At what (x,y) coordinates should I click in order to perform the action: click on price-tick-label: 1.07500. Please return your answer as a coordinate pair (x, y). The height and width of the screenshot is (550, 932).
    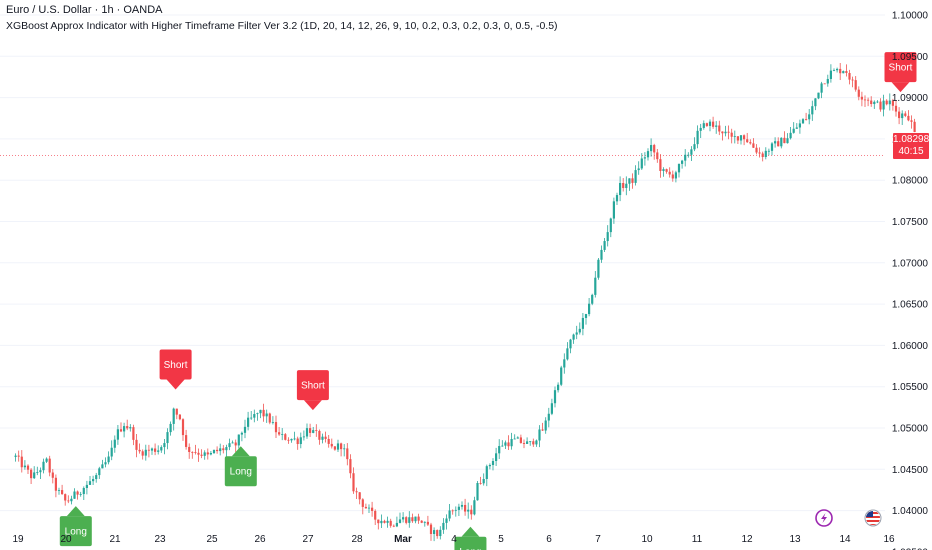
    Looking at the image, I should click on (910, 222).